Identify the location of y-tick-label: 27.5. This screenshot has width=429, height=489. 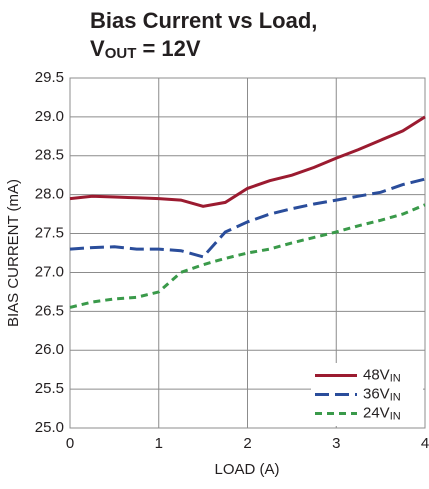
(49, 233).